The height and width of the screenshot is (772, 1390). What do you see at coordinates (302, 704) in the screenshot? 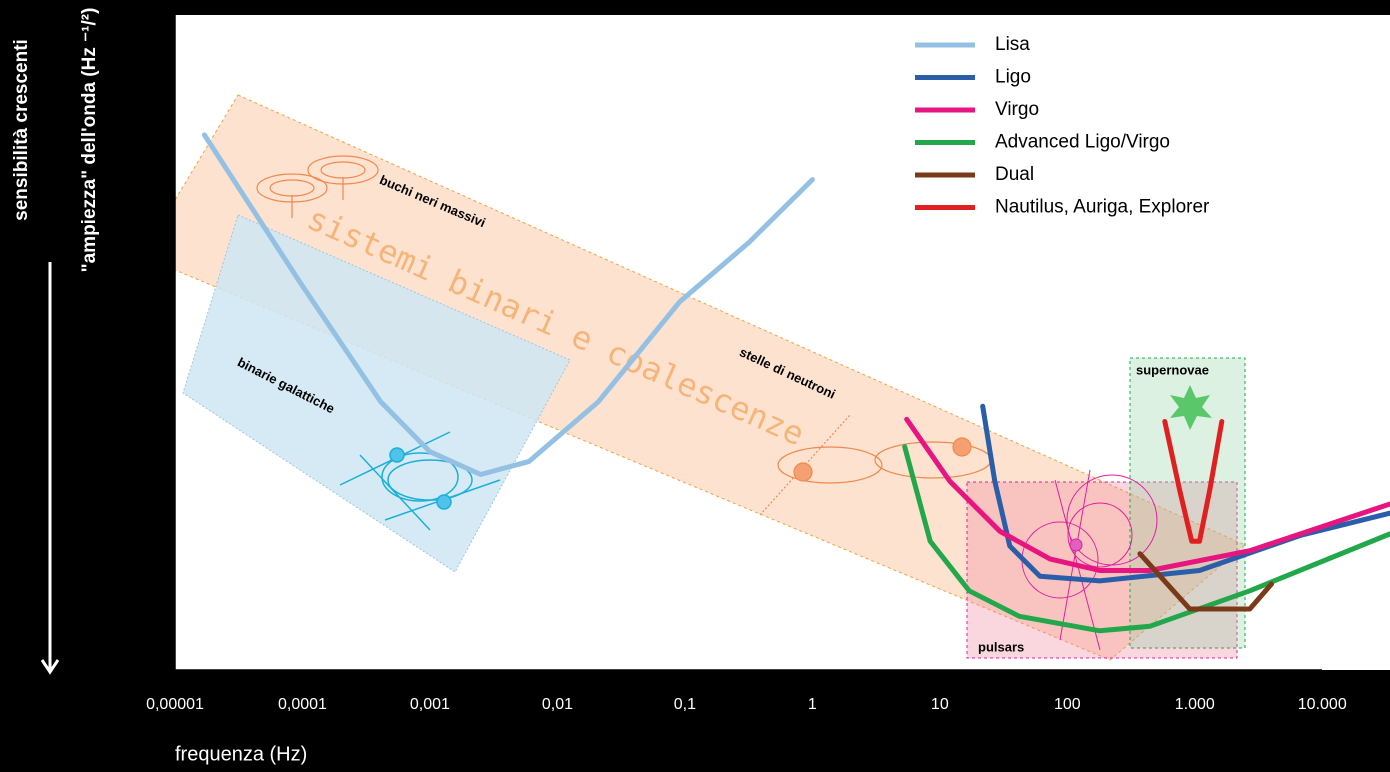
I see `x-tick-label: 0,0001` at bounding box center [302, 704].